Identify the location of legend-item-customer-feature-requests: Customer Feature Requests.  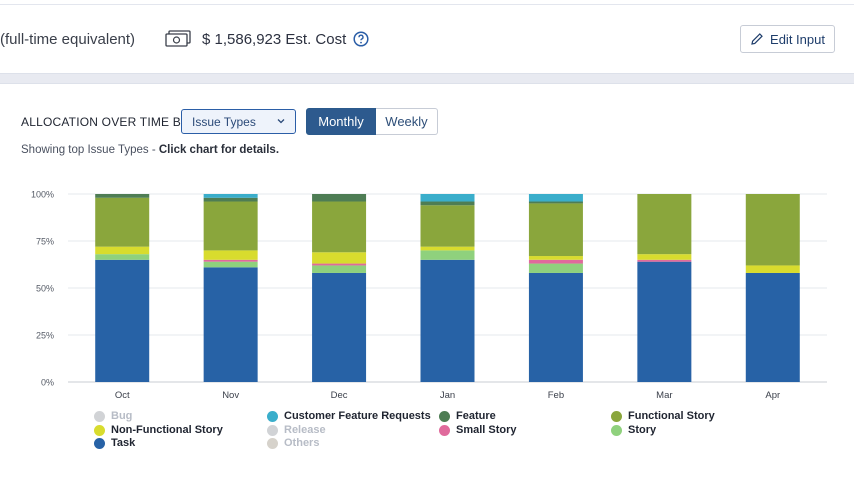
(349, 416).